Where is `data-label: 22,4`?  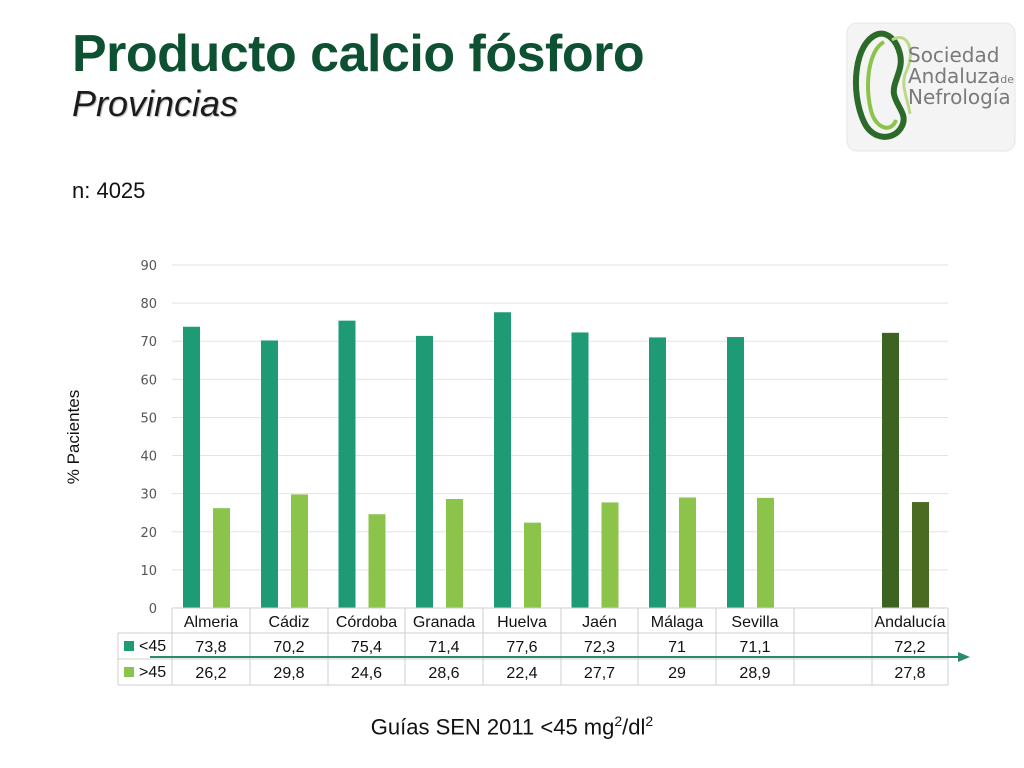 data-label: 22,4 is located at coordinates (521, 673).